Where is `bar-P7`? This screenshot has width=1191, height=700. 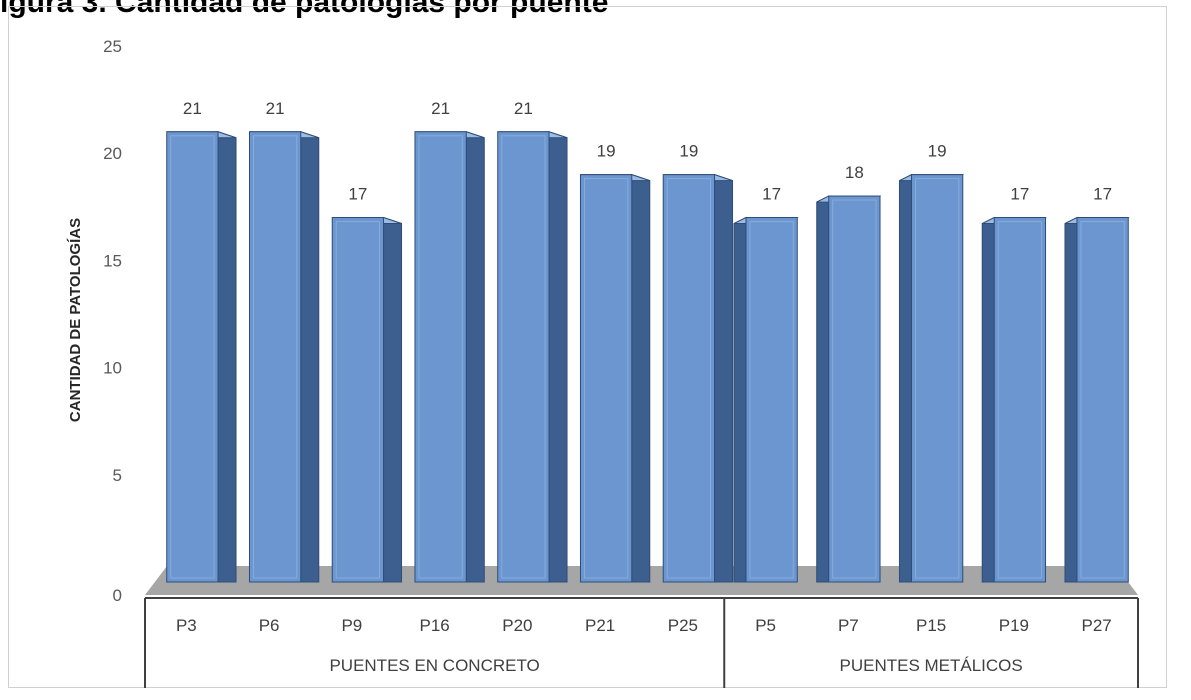
bar-P7 is located at coordinates (849, 389).